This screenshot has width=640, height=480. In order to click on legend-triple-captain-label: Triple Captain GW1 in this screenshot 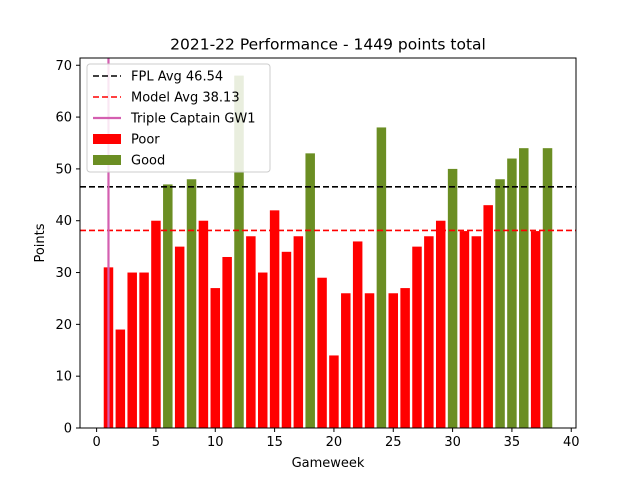, I will do `click(193, 119)`.